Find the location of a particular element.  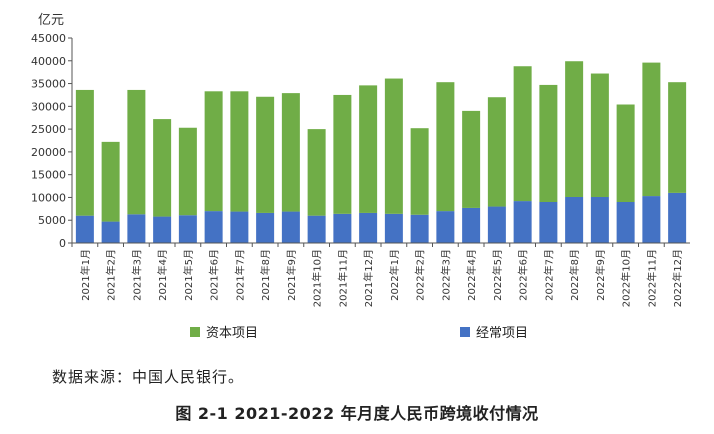

x-tick-label: 2022年2月 is located at coordinates (420, 275).